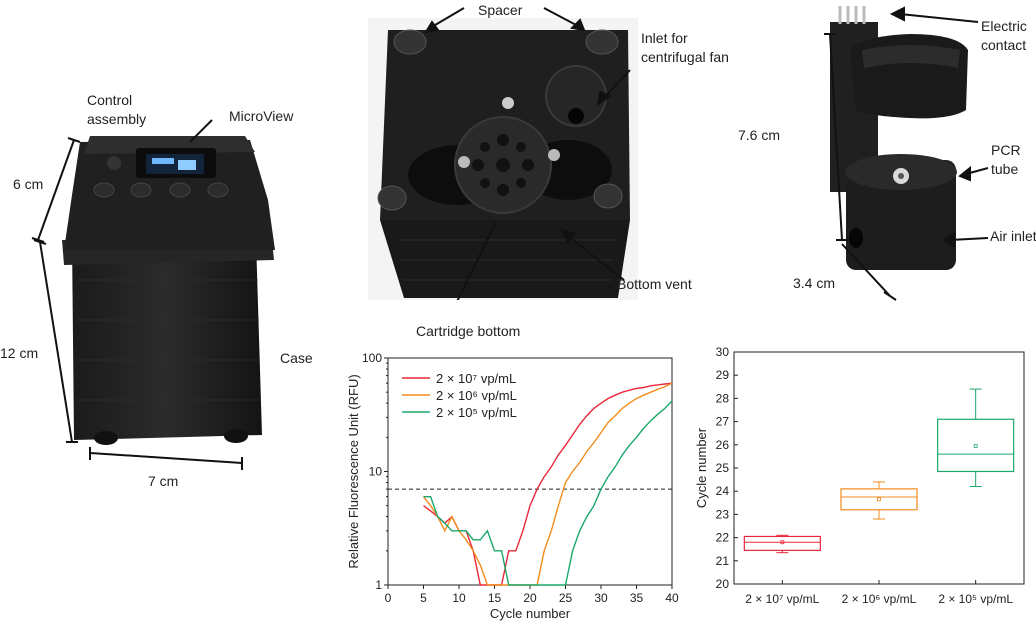 The width and height of the screenshot is (1036, 622). I want to click on y-tick-label: 27, so click(723, 422).